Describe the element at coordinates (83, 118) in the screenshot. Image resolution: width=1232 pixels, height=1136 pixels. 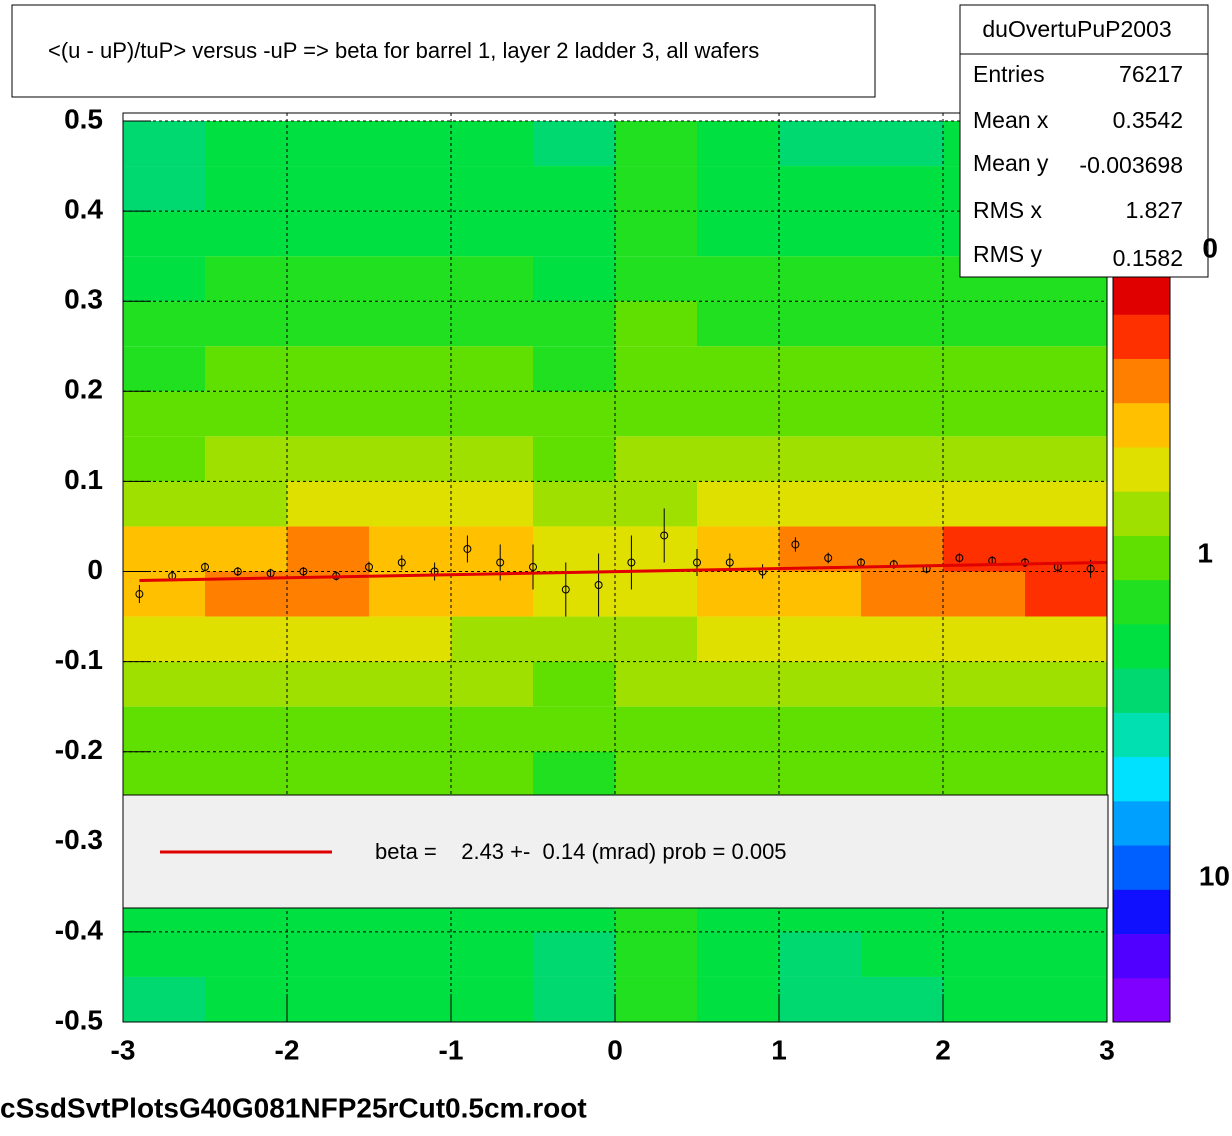
I see `y-tick-label: 0.5` at that location.